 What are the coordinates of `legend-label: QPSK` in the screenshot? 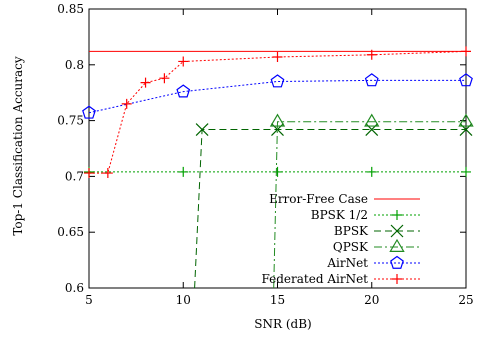 It's located at (351, 247).